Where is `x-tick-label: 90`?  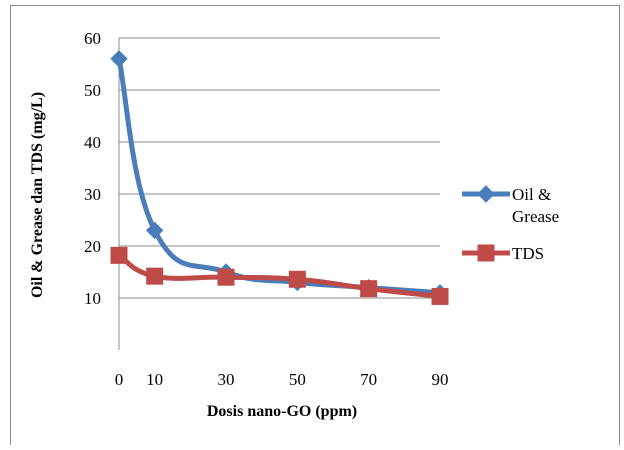
x-tick-label: 90 is located at coordinates (440, 379).